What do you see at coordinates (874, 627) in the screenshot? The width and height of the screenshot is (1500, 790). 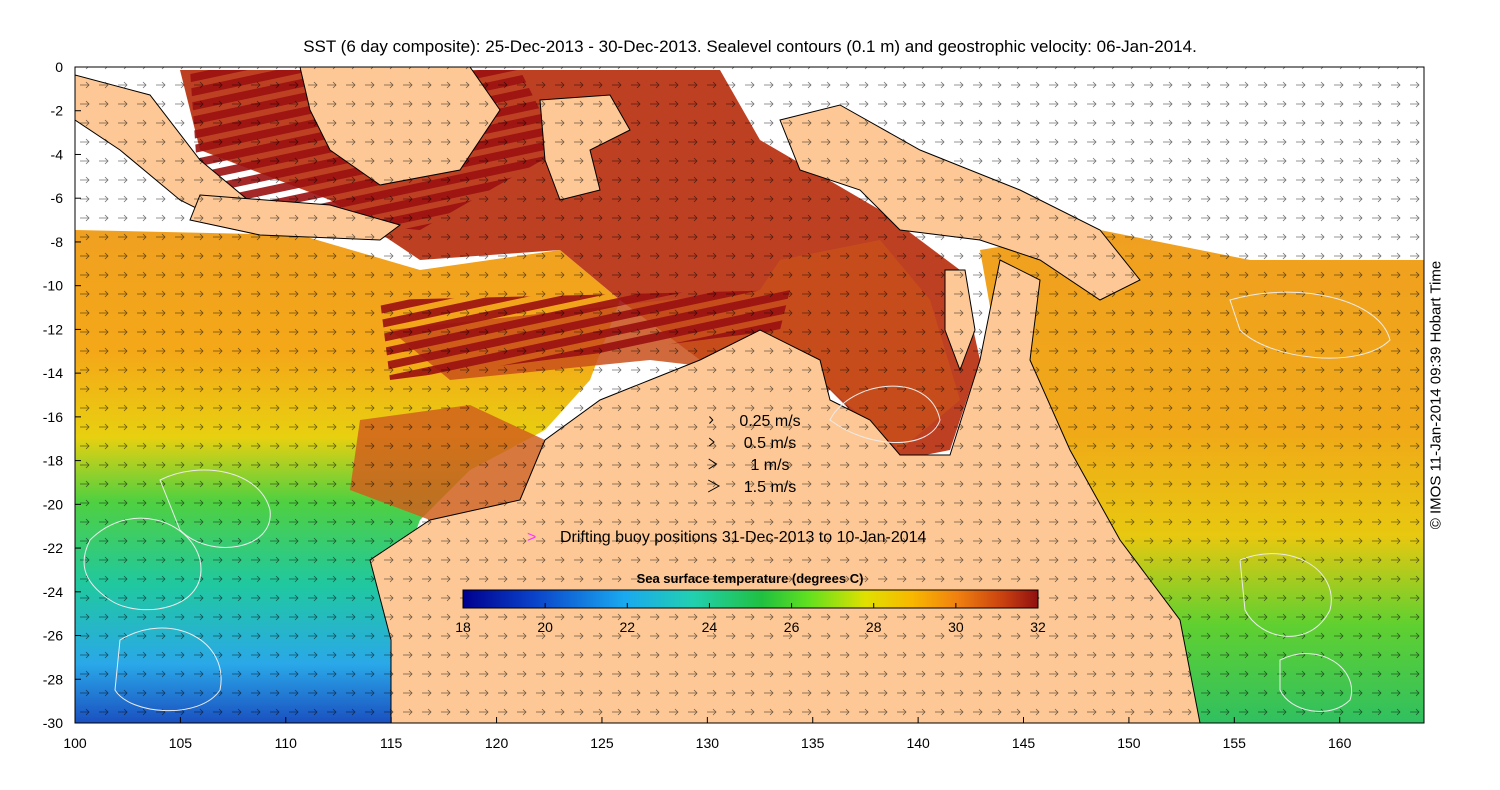 I see `colorbar-tick-label: 28` at bounding box center [874, 627].